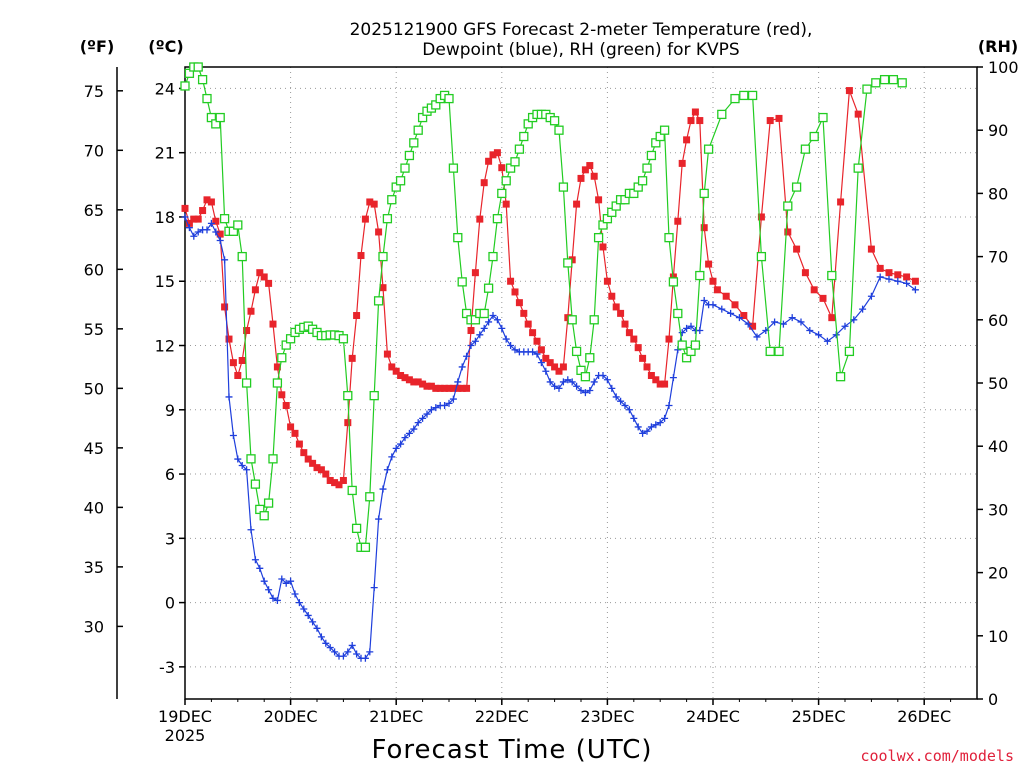 This screenshot has height=768, width=1024. I want to click on rh-unit-label: (RH), so click(998, 46).